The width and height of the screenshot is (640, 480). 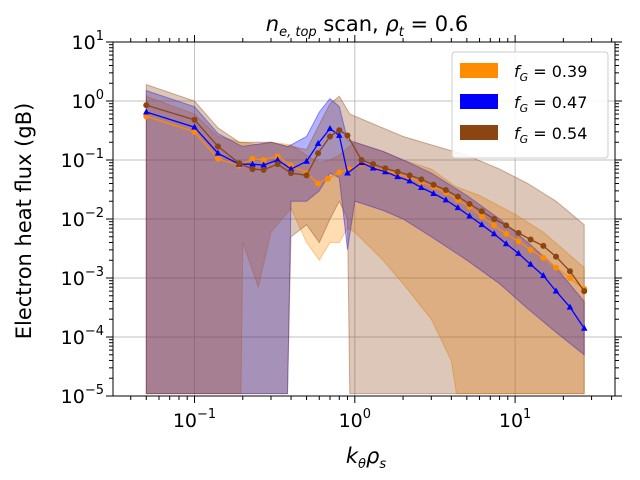 What do you see at coordinates (82, 395) in the screenshot?
I see `y-tick-label: 10⁻⁵` at bounding box center [82, 395].